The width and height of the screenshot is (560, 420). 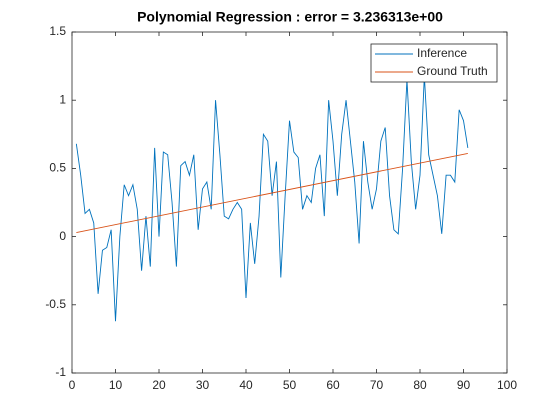 What do you see at coordinates (290, 385) in the screenshot?
I see `x-tick-label: 50` at bounding box center [290, 385].